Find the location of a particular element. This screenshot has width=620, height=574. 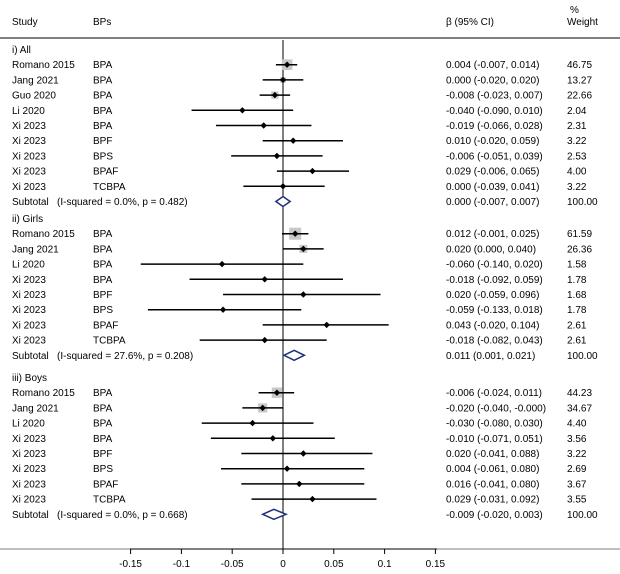

weight-text: 26.36 is located at coordinates (579, 249).